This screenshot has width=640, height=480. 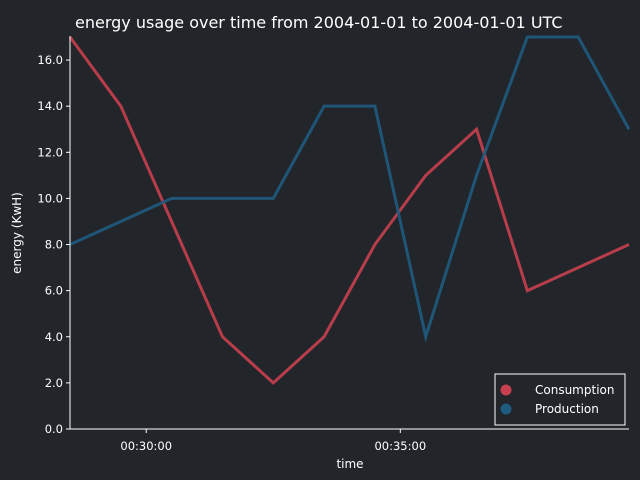 I want to click on legend-marker-production, so click(x=506, y=409).